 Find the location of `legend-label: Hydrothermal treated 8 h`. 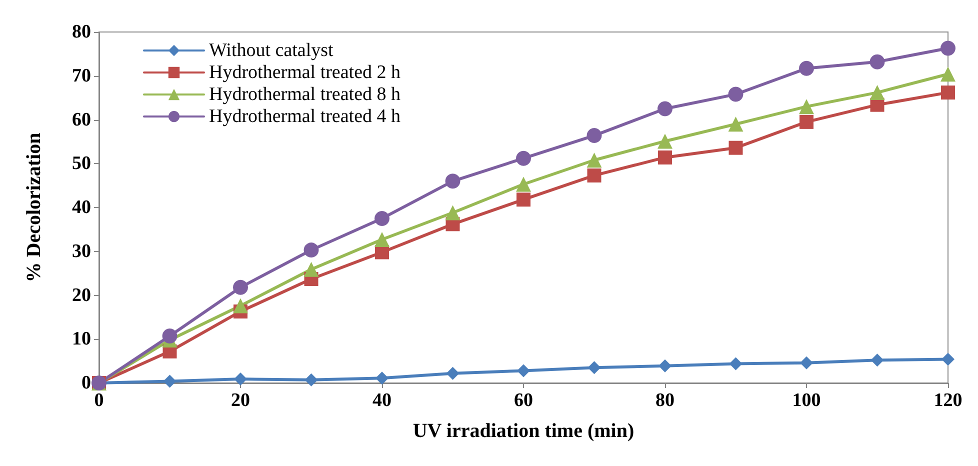

legend-label: Hydrothermal treated 8 h is located at coordinates (305, 94).